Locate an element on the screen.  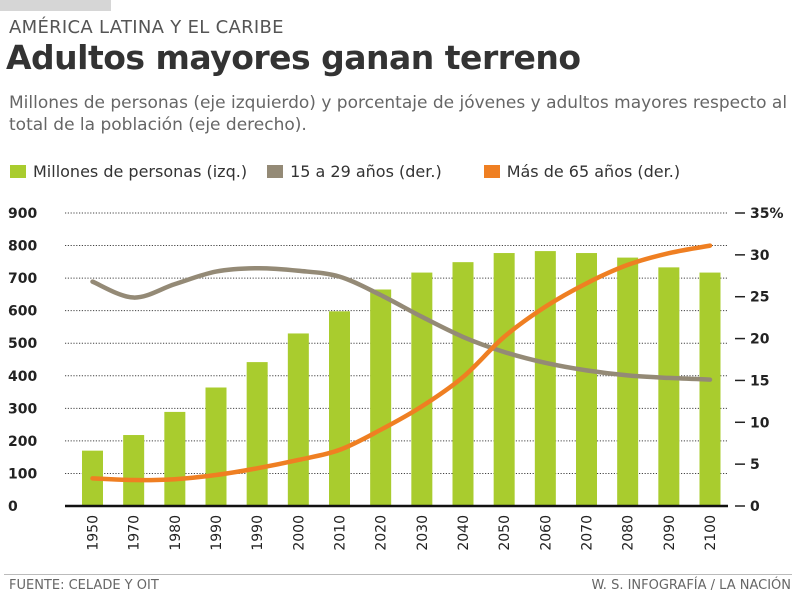
x-tick-label: 2020 is located at coordinates (382, 533).